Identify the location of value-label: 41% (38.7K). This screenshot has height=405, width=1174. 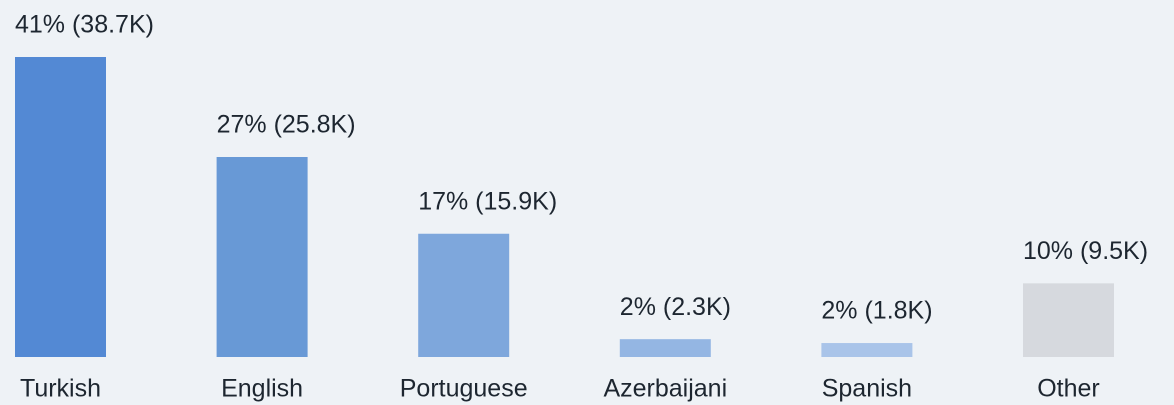
(84, 25).